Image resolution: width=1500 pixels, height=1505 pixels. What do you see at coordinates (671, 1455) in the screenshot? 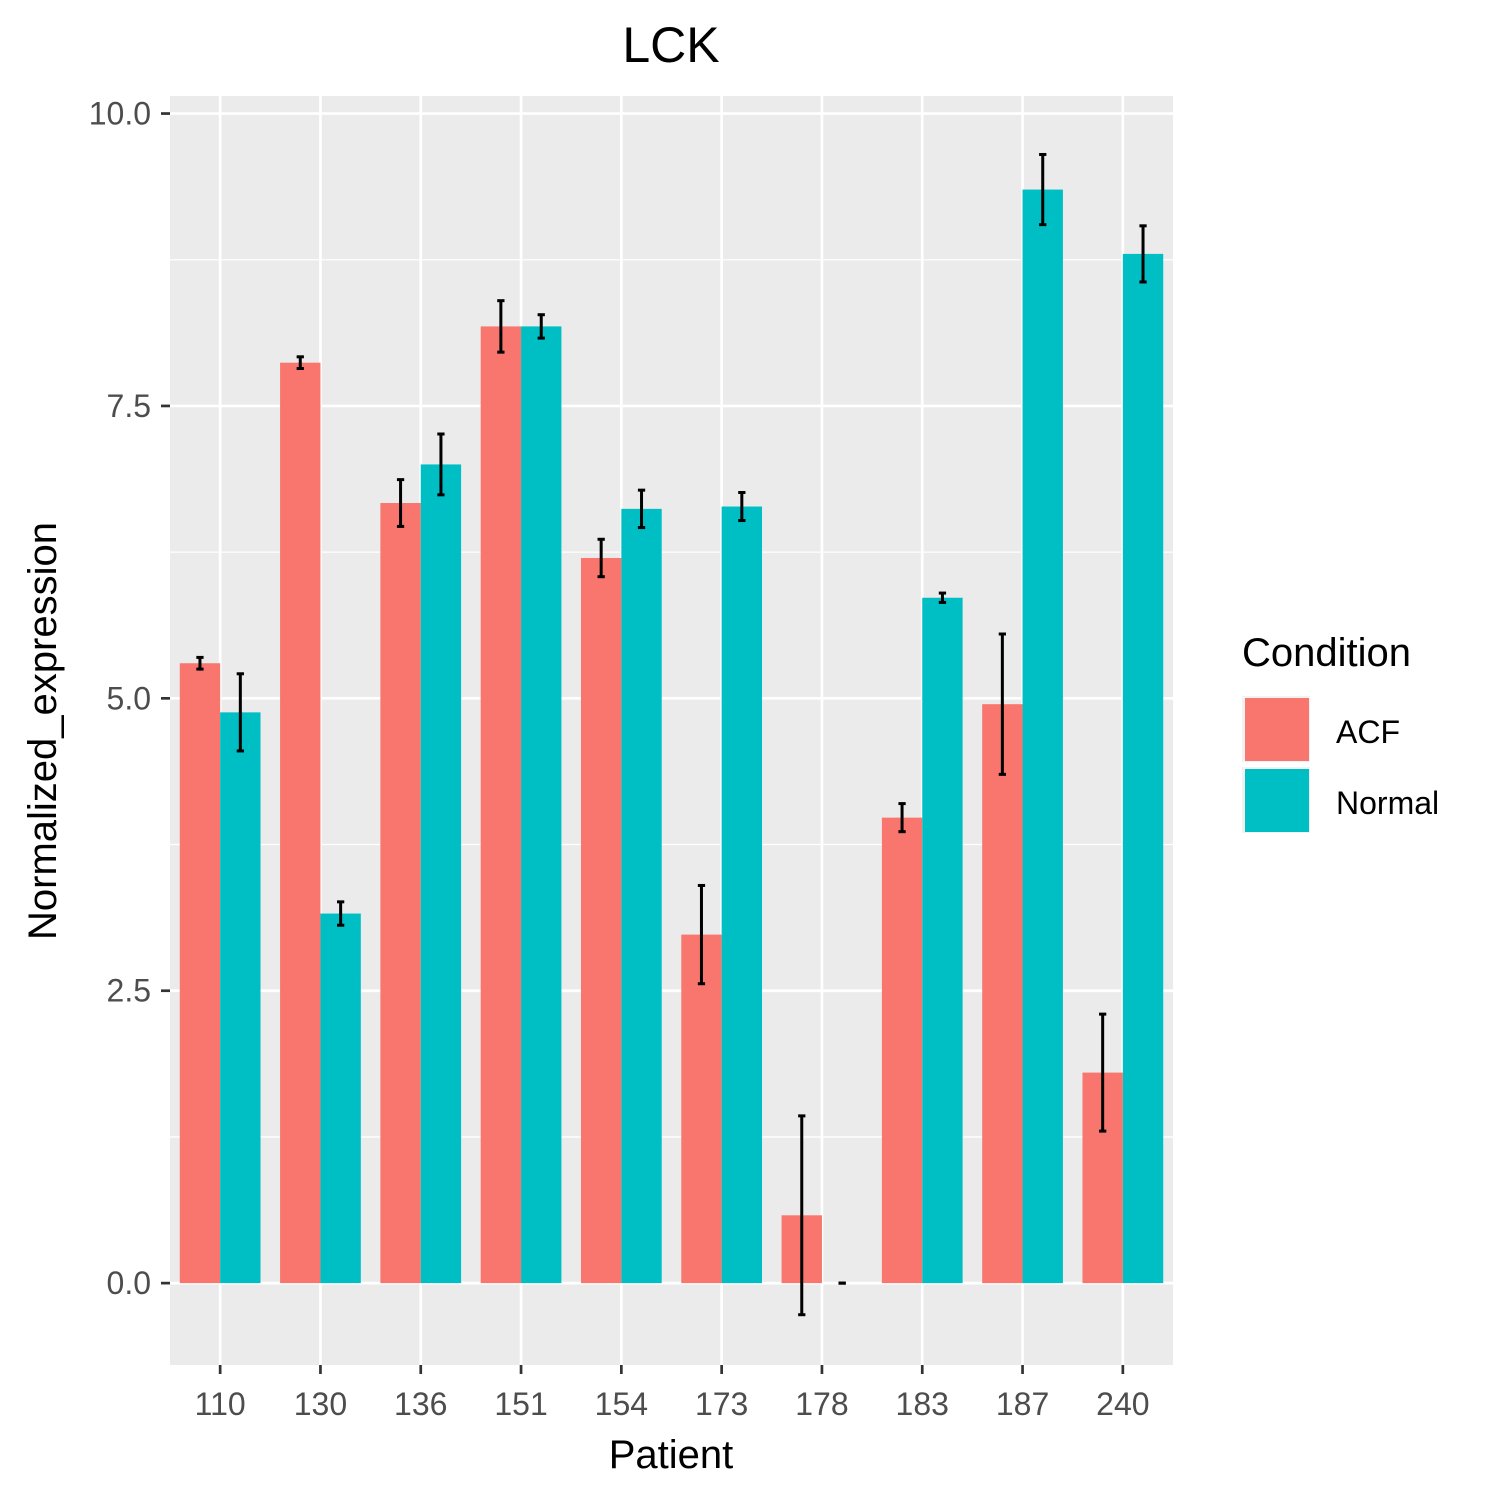
I see `x-axis-title: Patient` at bounding box center [671, 1455].